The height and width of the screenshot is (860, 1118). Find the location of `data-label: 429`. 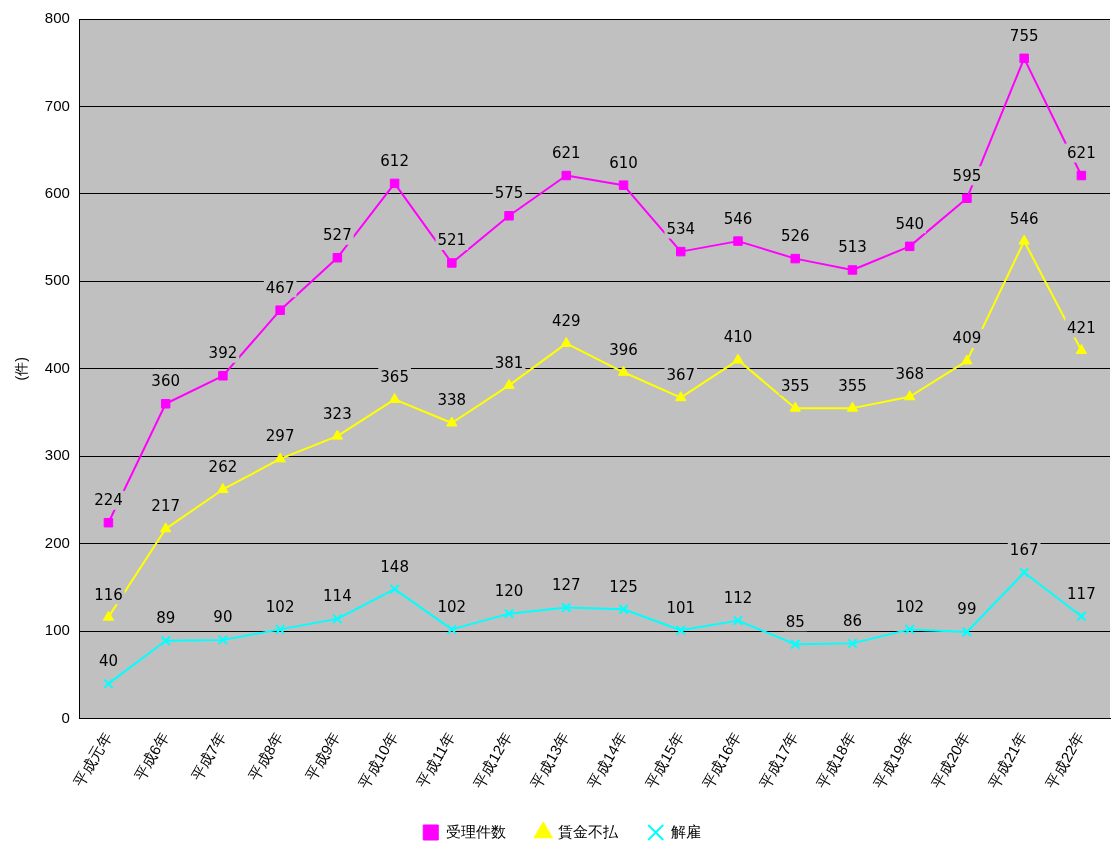

data-label: 429 is located at coordinates (566, 320).